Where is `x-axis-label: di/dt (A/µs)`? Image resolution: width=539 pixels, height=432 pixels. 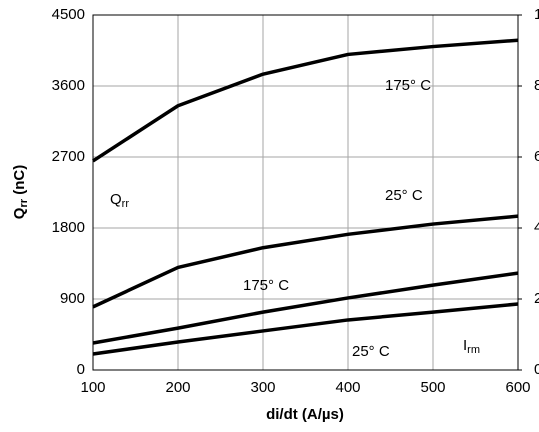 x-axis-label: di/dt (A/µs) is located at coordinates (305, 414).